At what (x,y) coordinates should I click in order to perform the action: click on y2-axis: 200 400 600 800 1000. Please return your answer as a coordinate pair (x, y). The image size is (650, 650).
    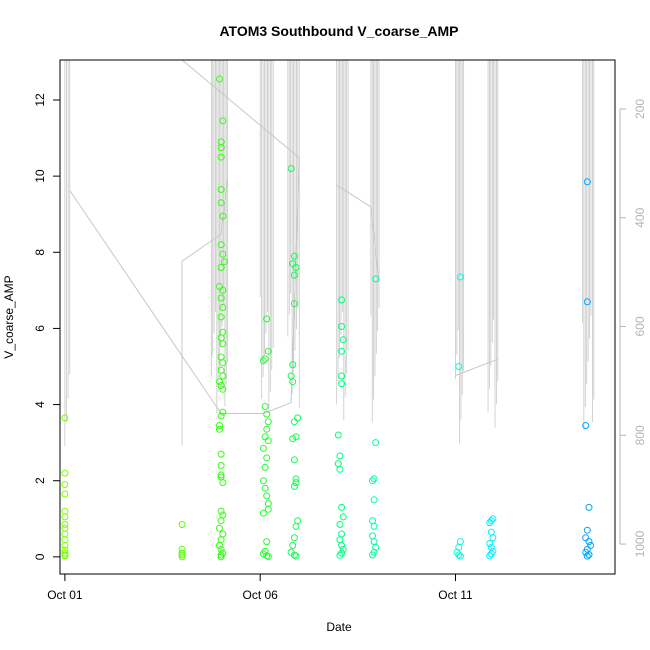
    Looking at the image, I should click on (633, 328).